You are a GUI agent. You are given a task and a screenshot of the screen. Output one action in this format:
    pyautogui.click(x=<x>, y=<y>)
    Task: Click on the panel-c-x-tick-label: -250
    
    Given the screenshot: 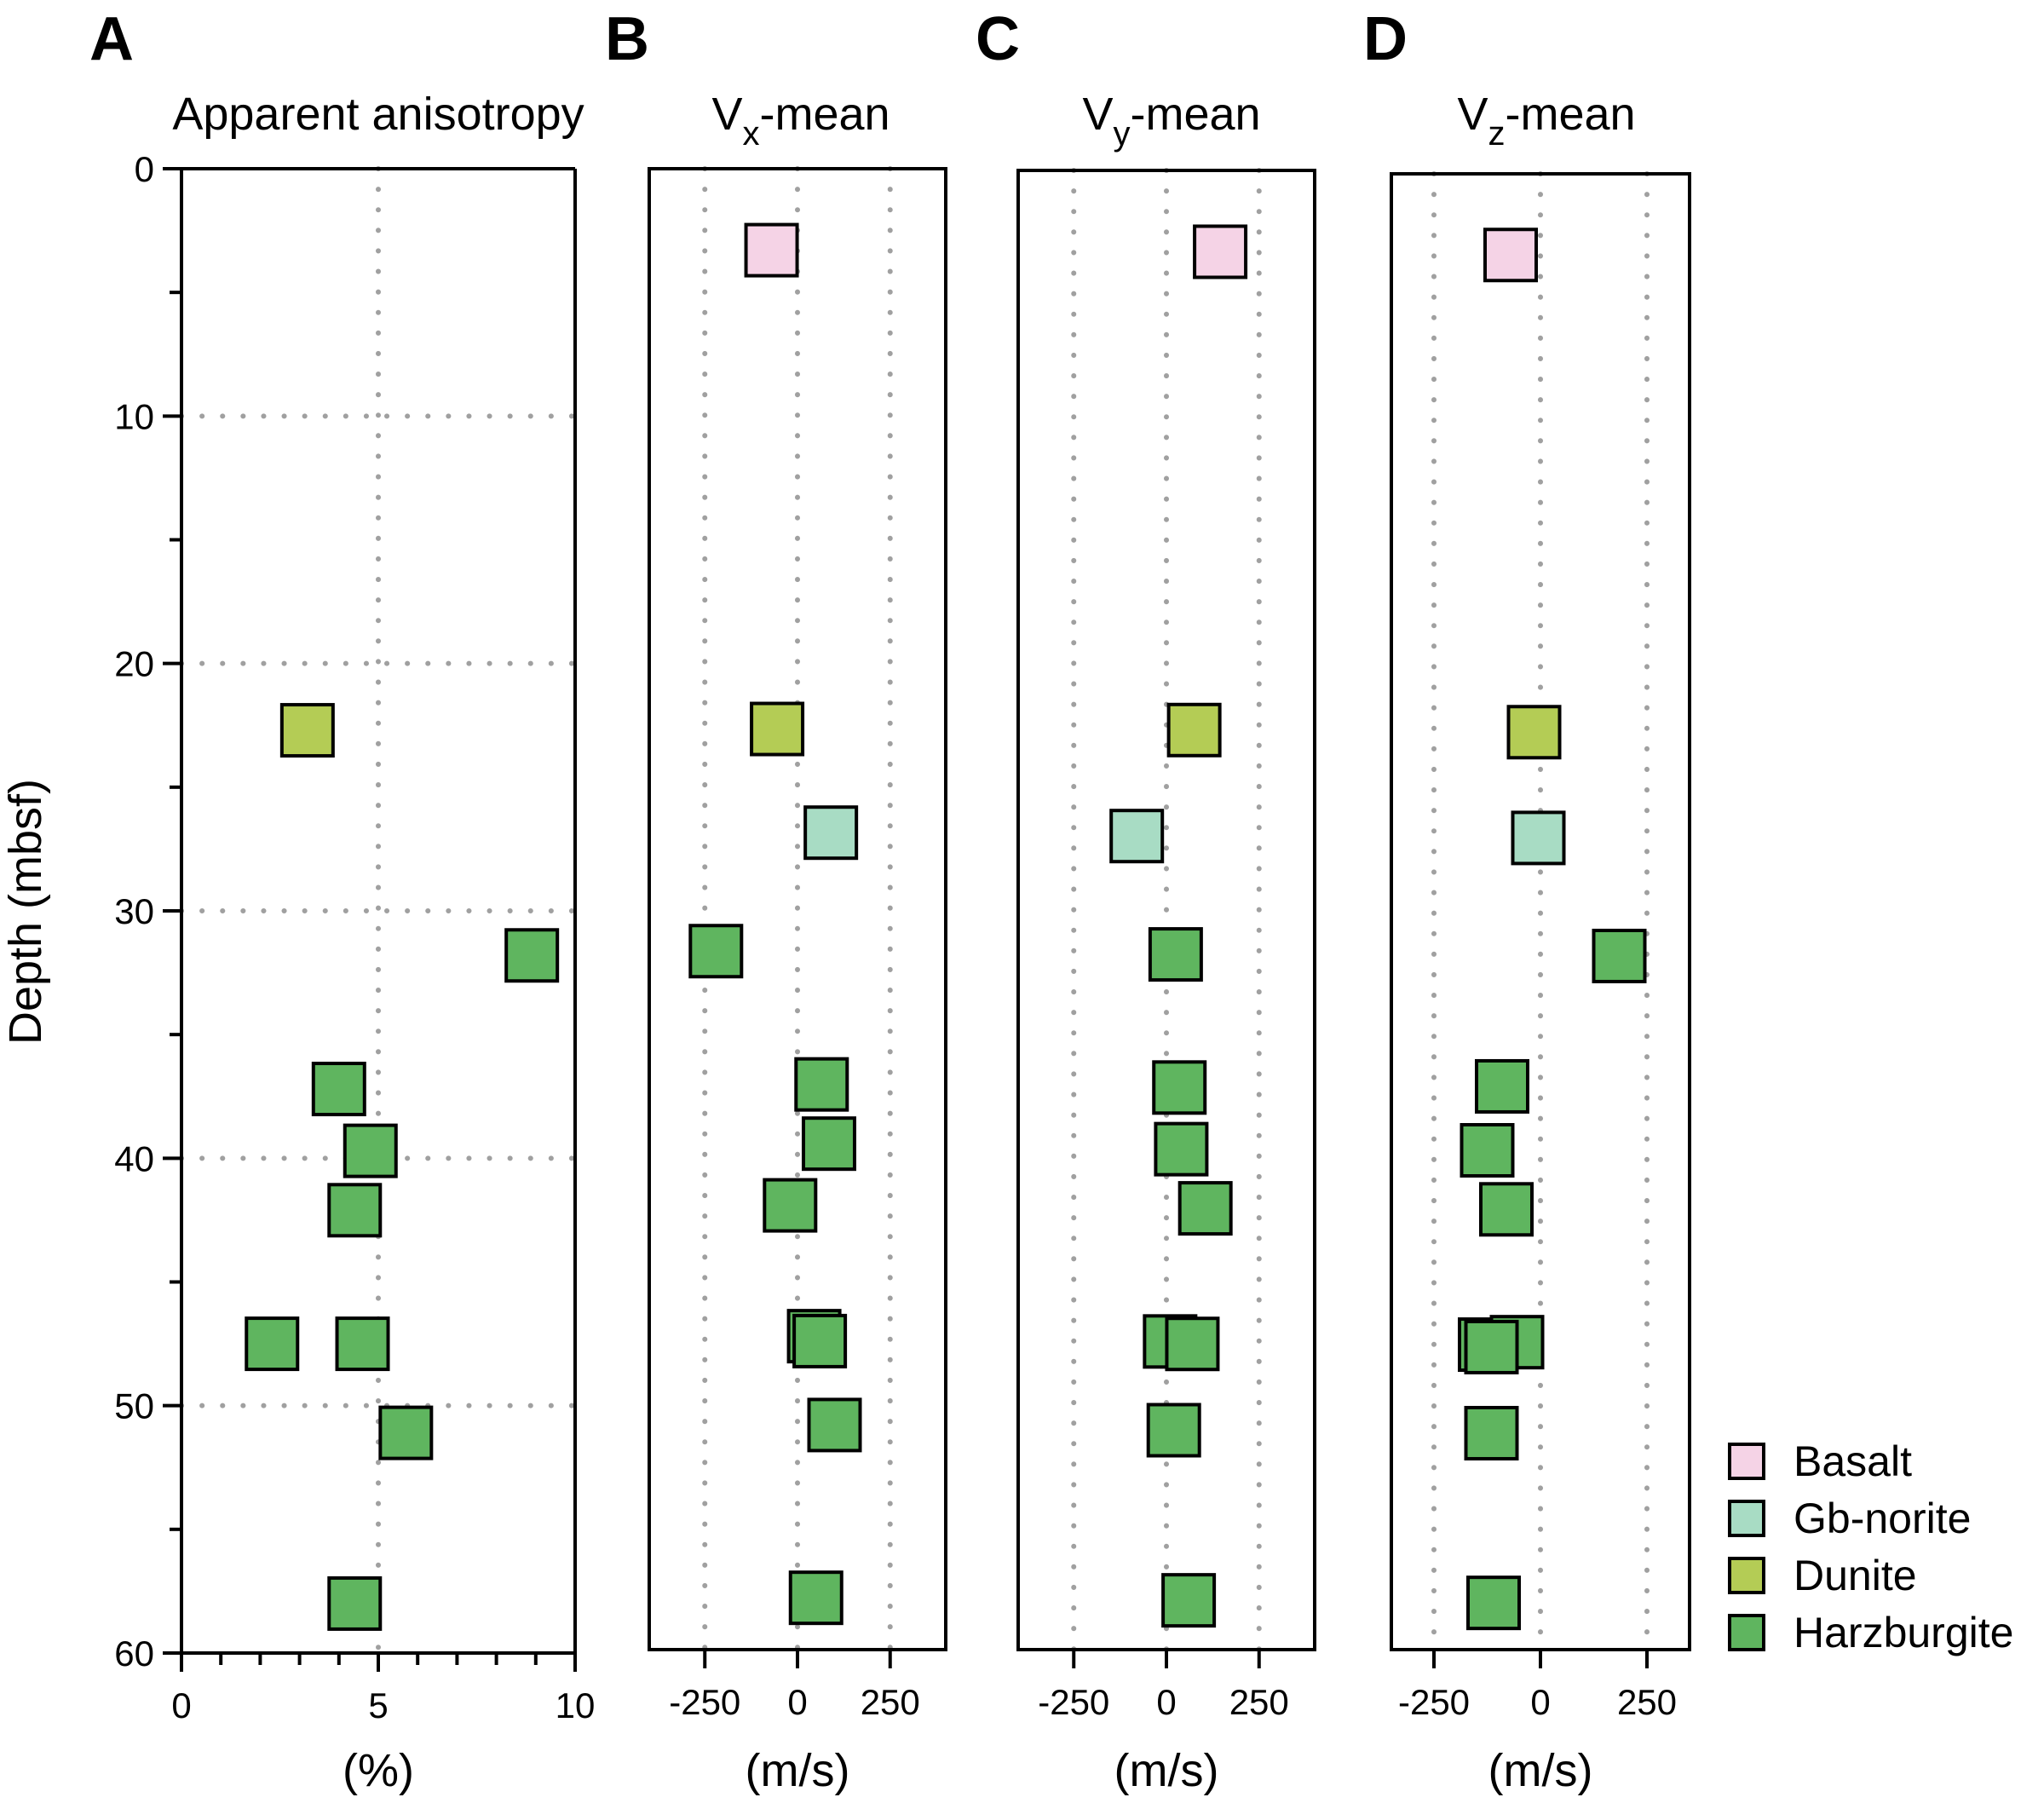 What is the action you would take?
    pyautogui.click(x=1073, y=1702)
    